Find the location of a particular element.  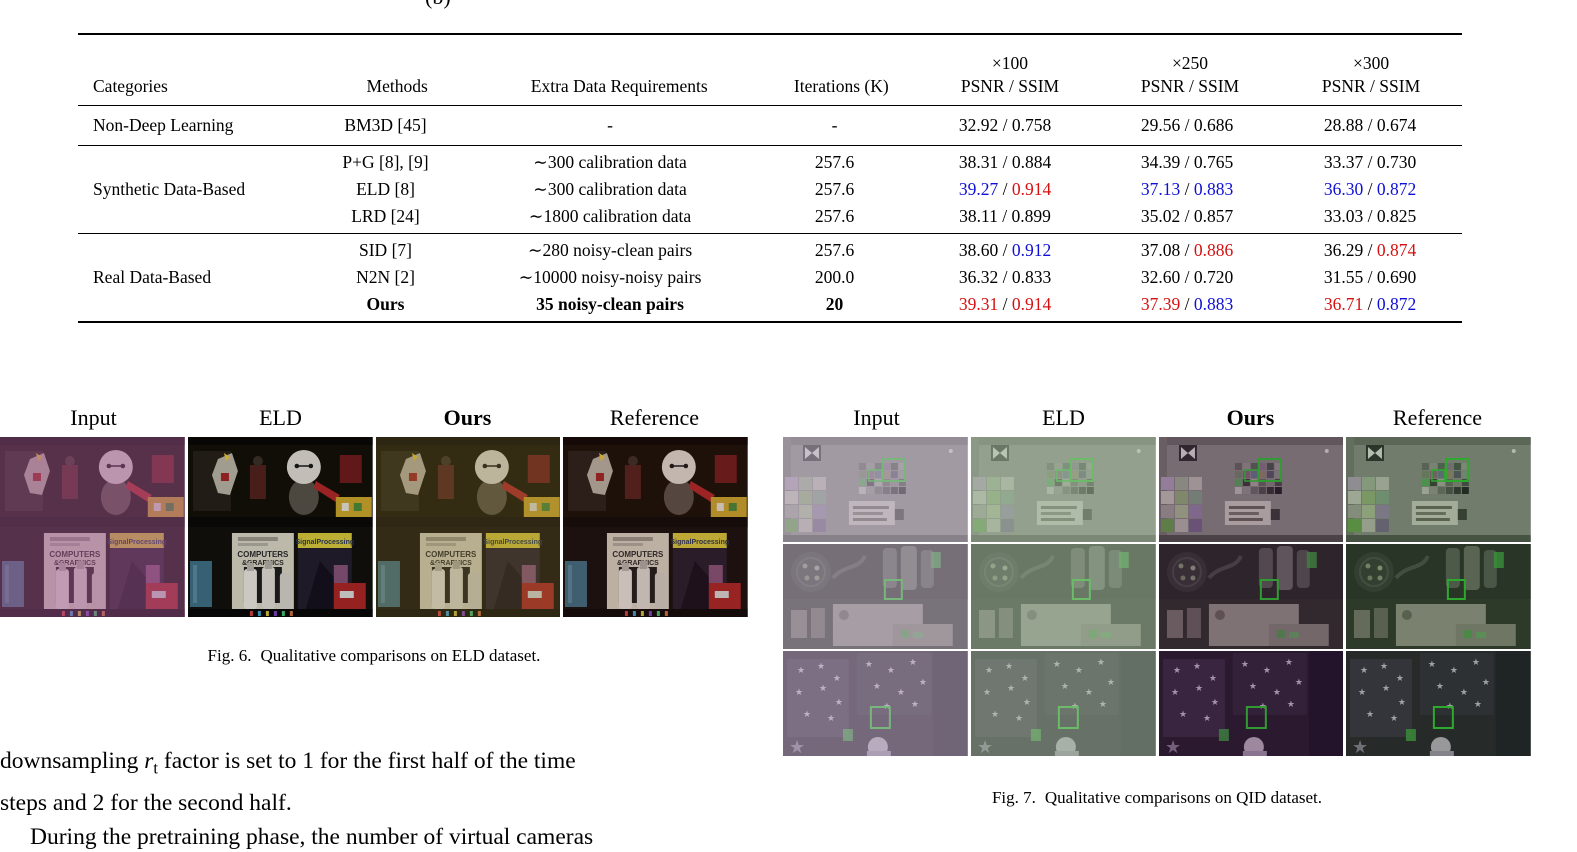

metric-cell: 37.39 / 0.883 is located at coordinates (1187, 304).